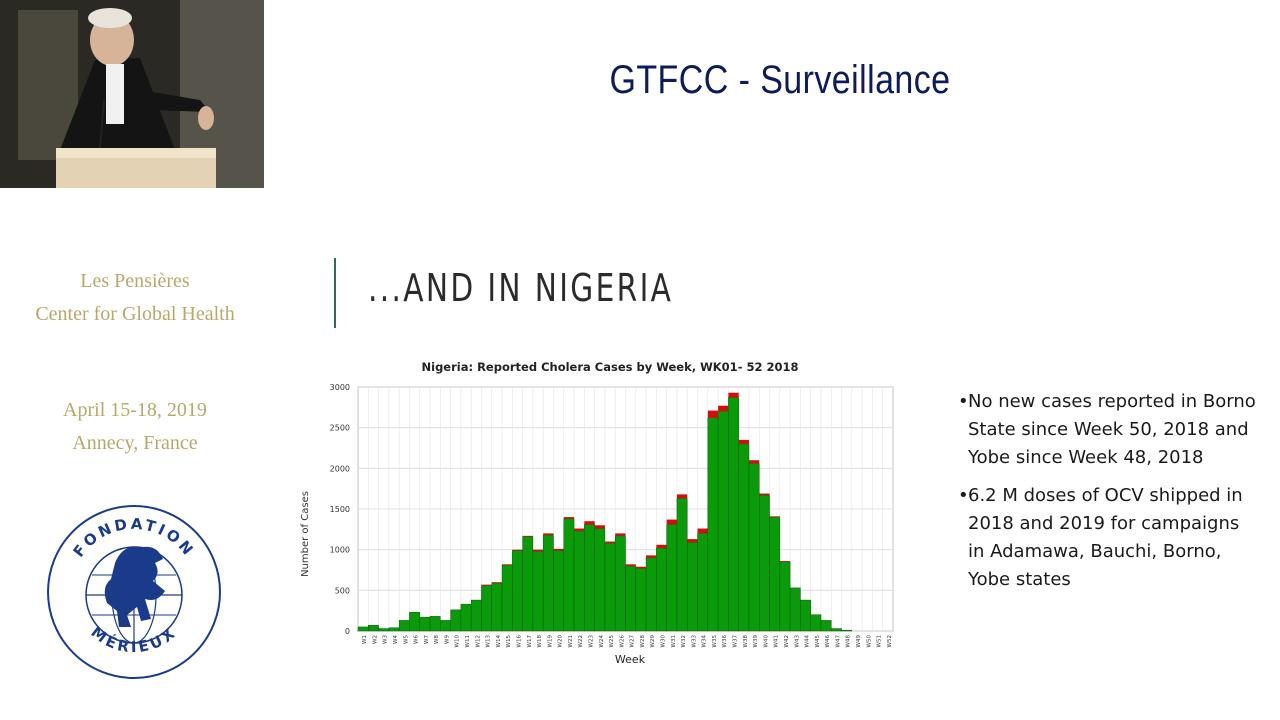  I want to click on fondation-merieux-logo: FONDATION MÉRIEUX, so click(134, 592).